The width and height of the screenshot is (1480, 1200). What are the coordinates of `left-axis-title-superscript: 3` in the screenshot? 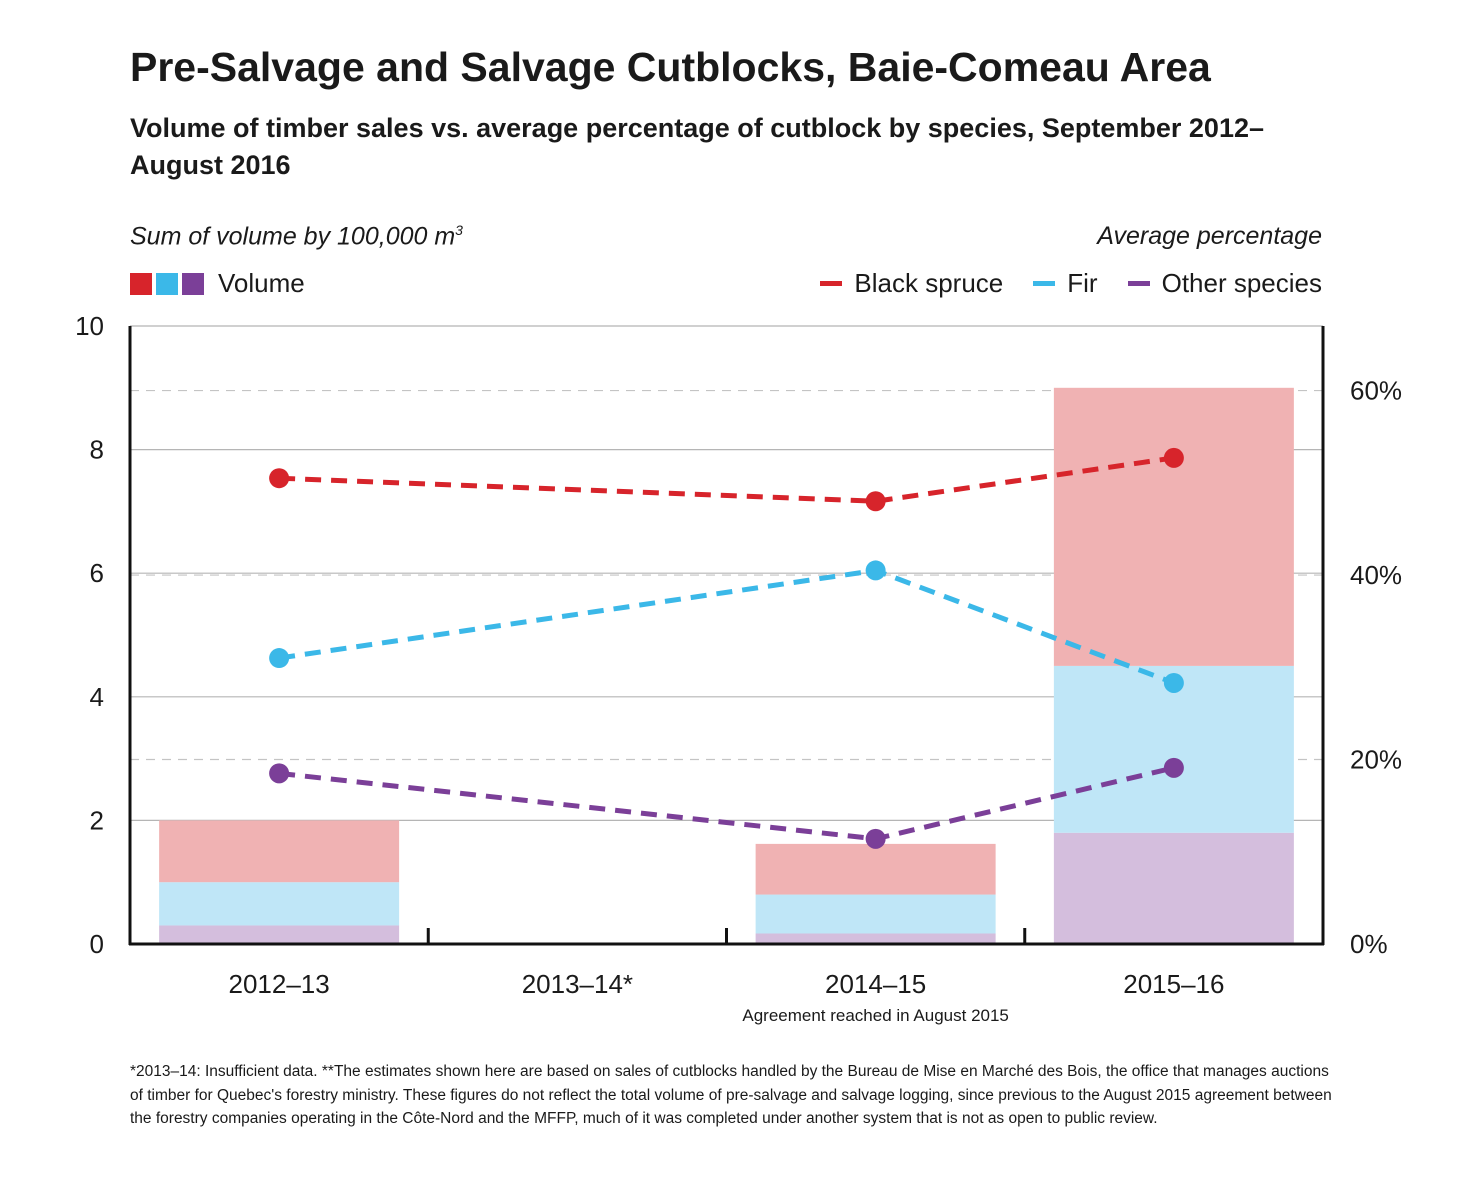 It's located at (459, 230).